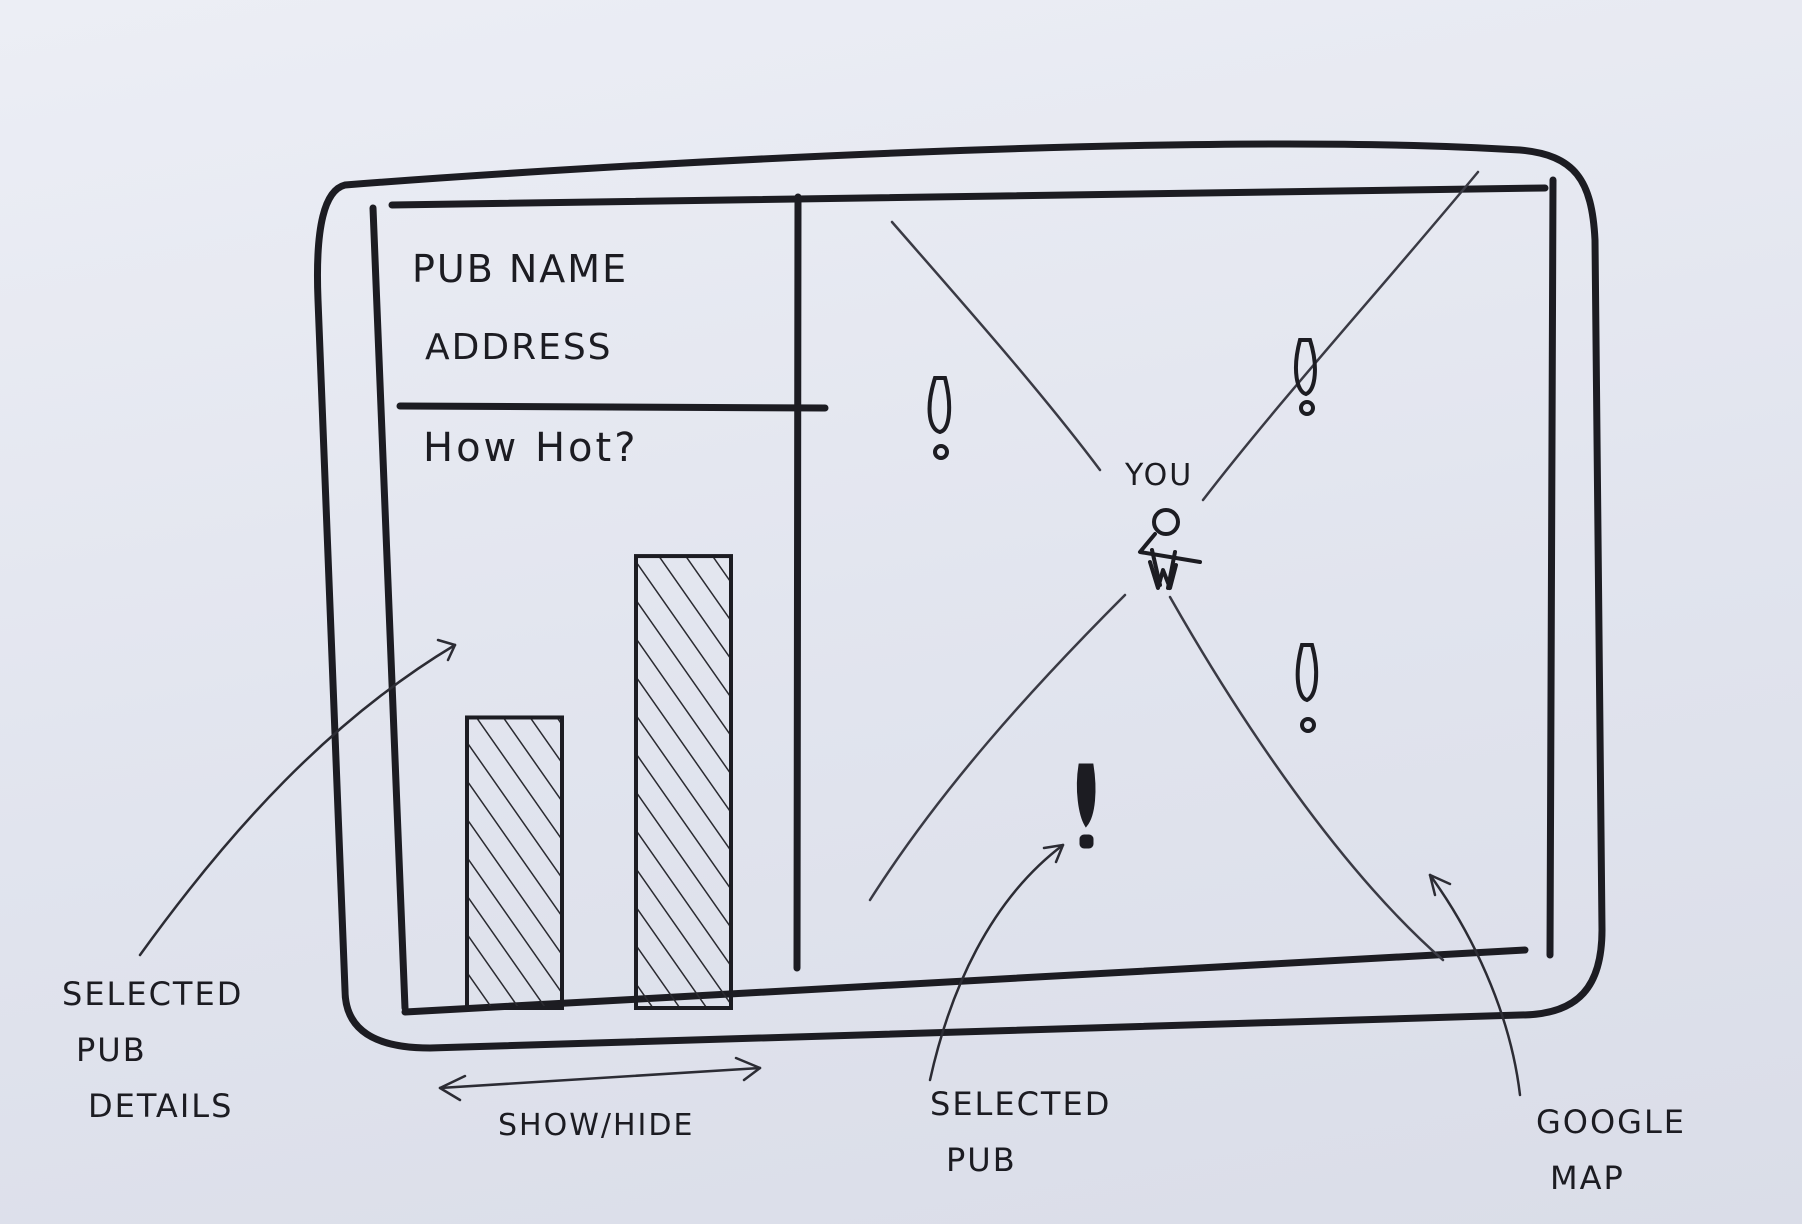 This screenshot has height=1224, width=1802. Describe the element at coordinates (599, 782) in the screenshot. I see `heat-bar-chart` at that location.